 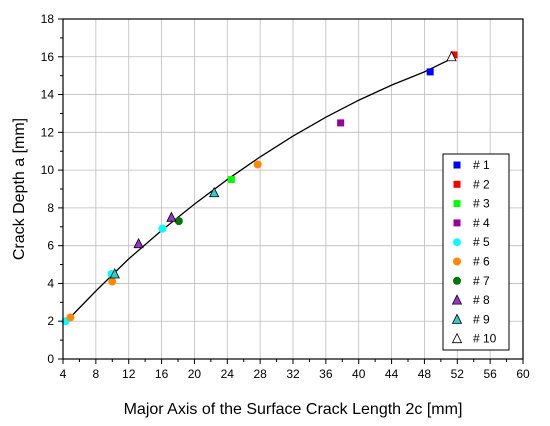 What do you see at coordinates (50, 321) in the screenshot?
I see `y-tick-label: 2` at bounding box center [50, 321].